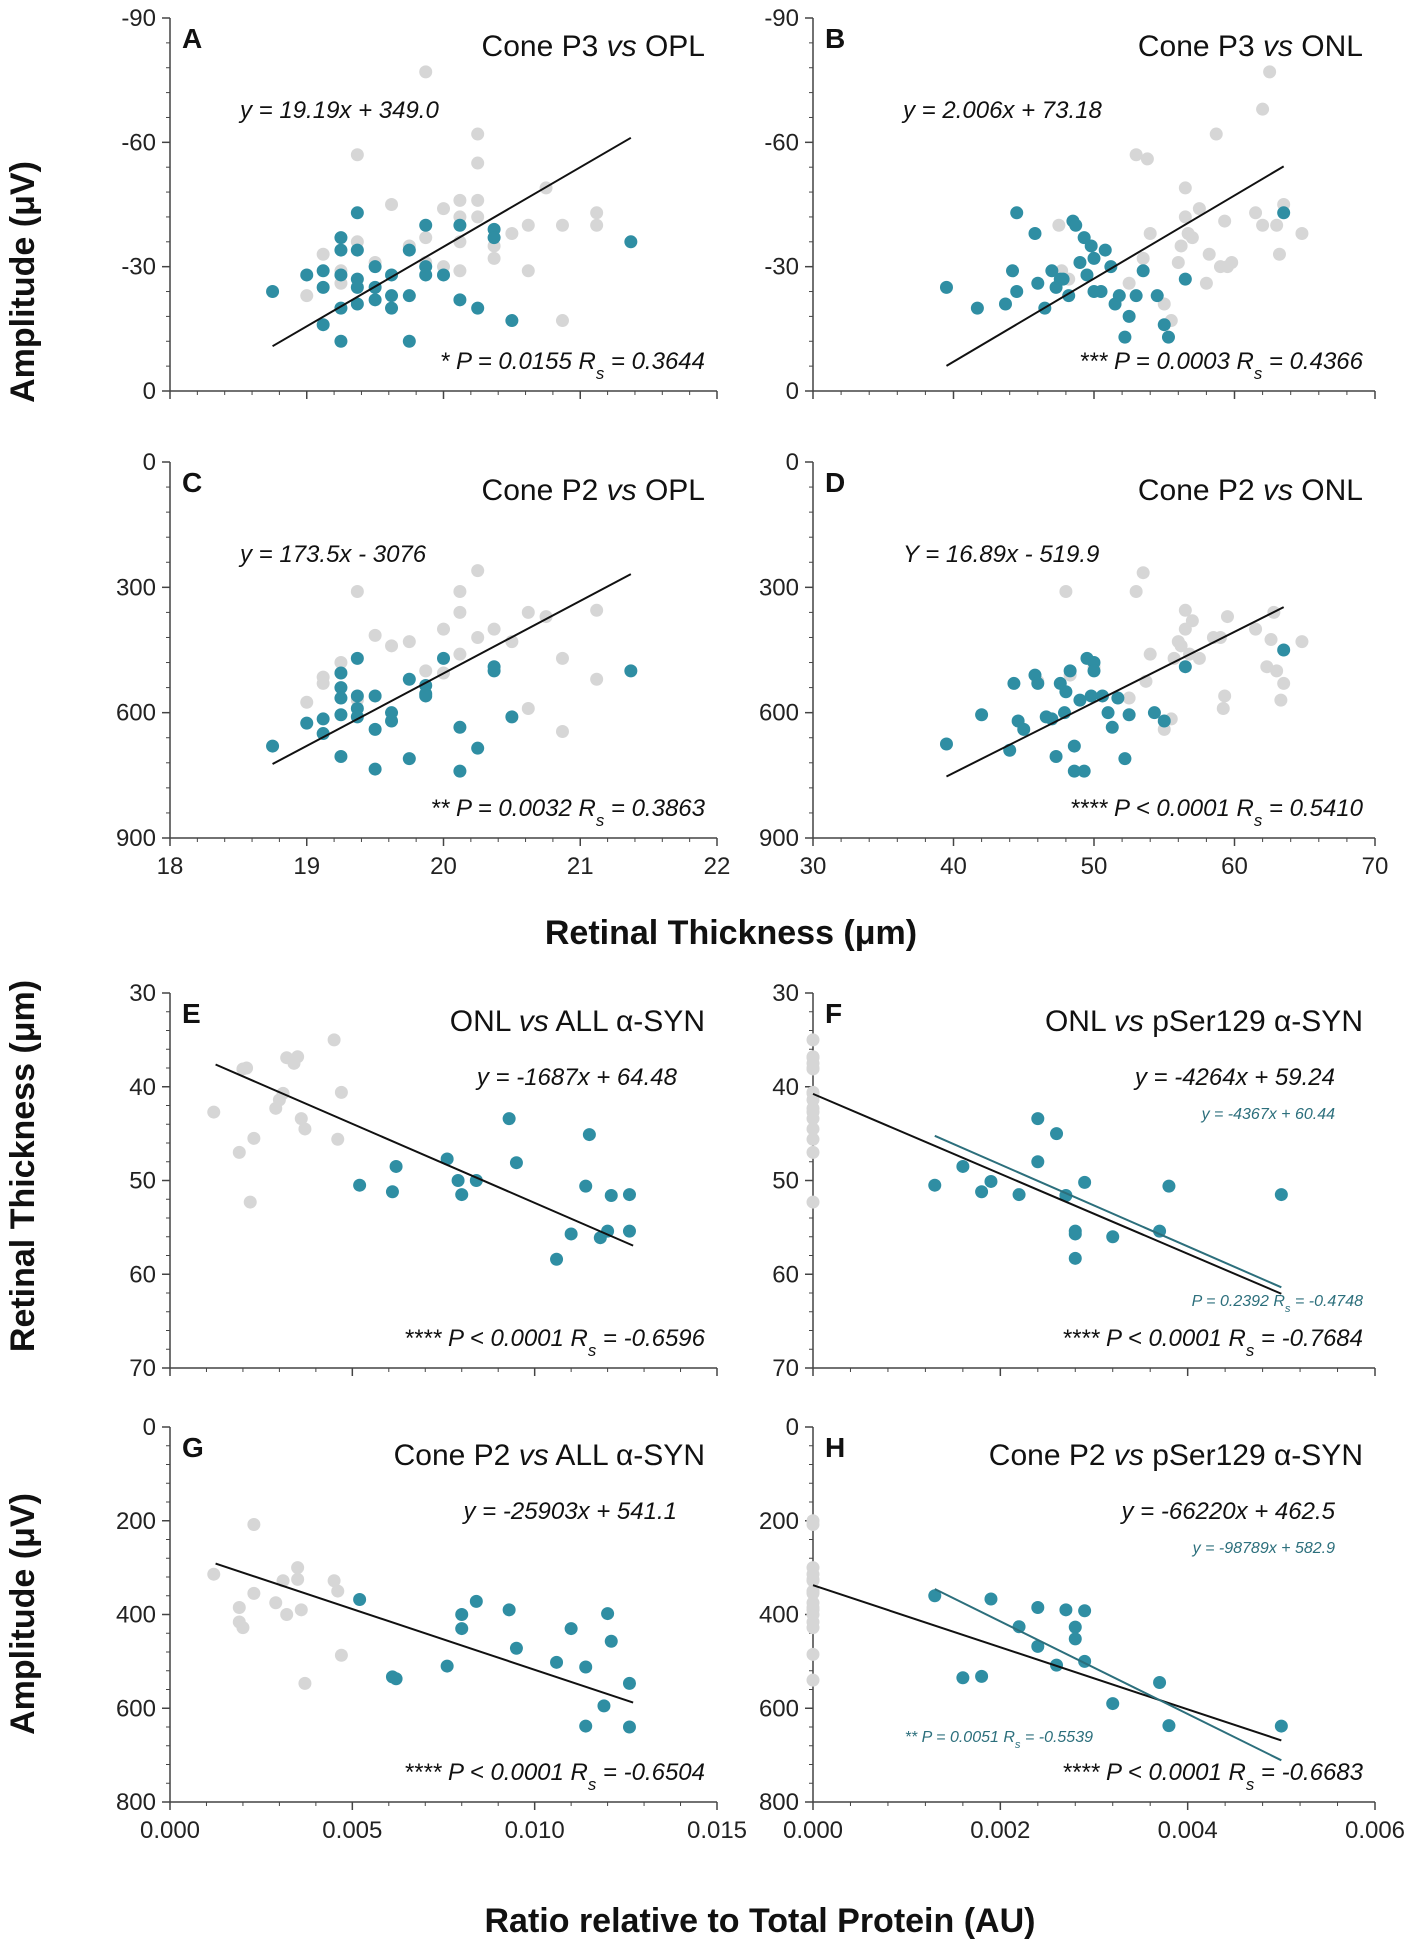 The height and width of the screenshot is (1953, 1418). Describe the element at coordinates (142, 1087) in the screenshot. I see `y-tick-label: 40` at that location.